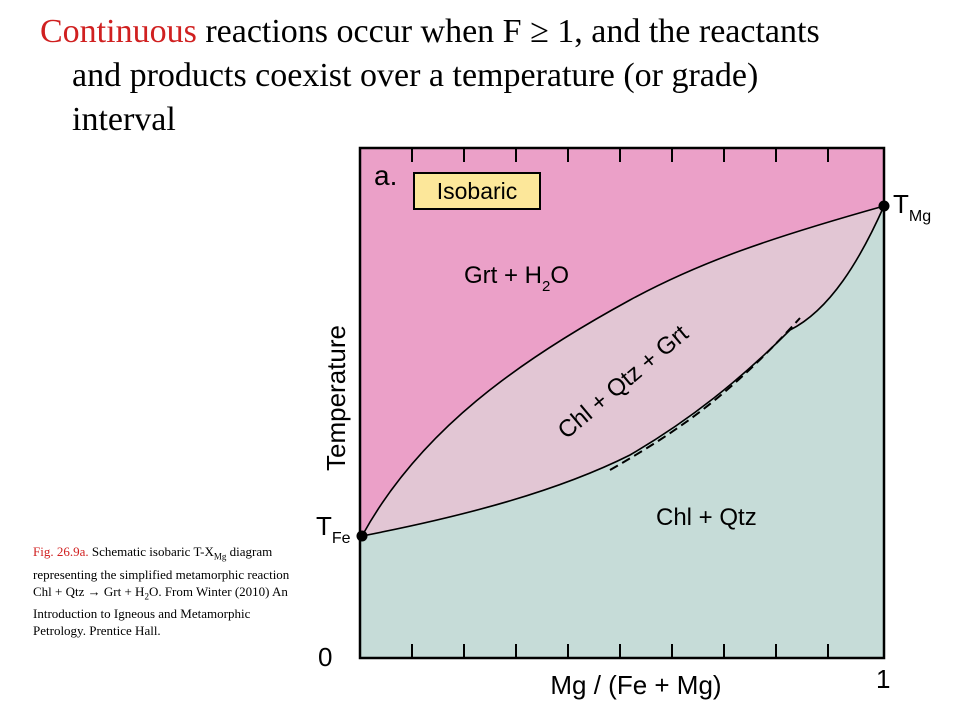  What do you see at coordinates (146, 596) in the screenshot?
I see `caption-subscript-2: 2` at bounding box center [146, 596].